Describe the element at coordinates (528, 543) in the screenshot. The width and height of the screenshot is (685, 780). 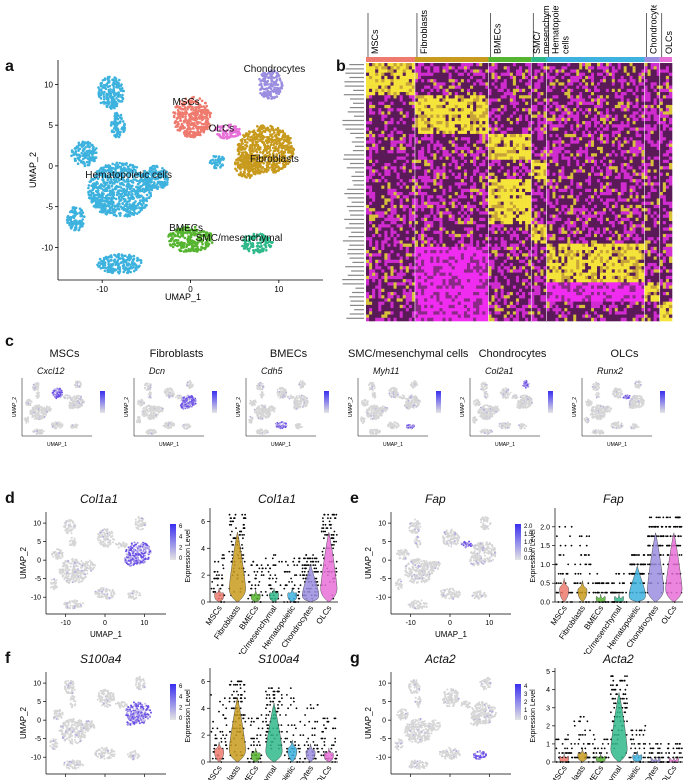
I see `color-scale-label: 1.0` at that location.